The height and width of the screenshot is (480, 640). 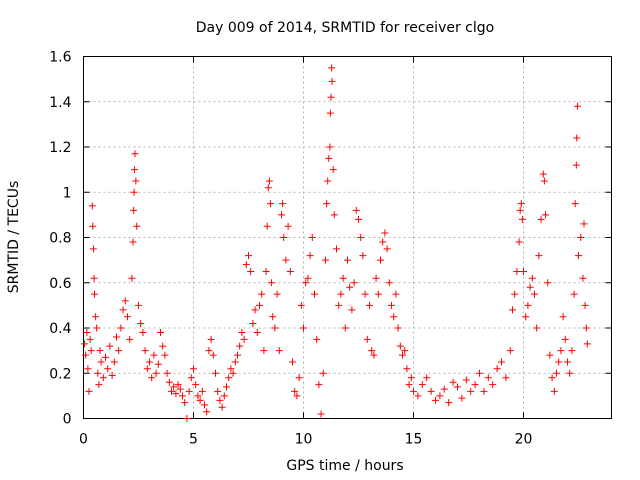 What do you see at coordinates (14, 237) in the screenshot?
I see `y-axis-label: SRMTID / TECUs` at bounding box center [14, 237].